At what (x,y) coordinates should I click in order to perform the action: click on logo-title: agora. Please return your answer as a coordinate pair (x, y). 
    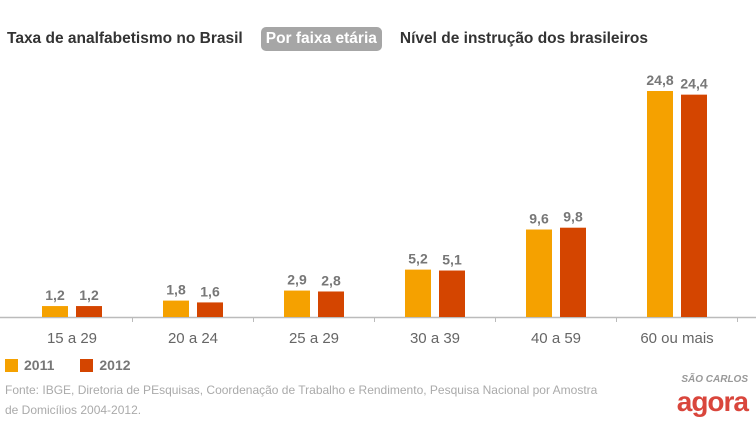
    Looking at the image, I should click on (712, 401).